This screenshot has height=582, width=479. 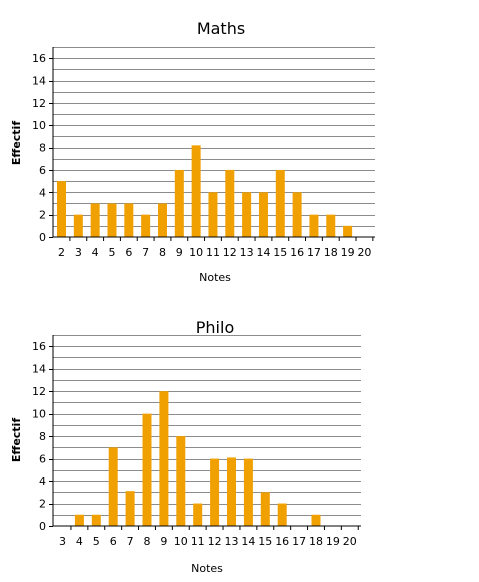 What do you see at coordinates (221, 28) in the screenshot?
I see `chart-title: Maths` at bounding box center [221, 28].